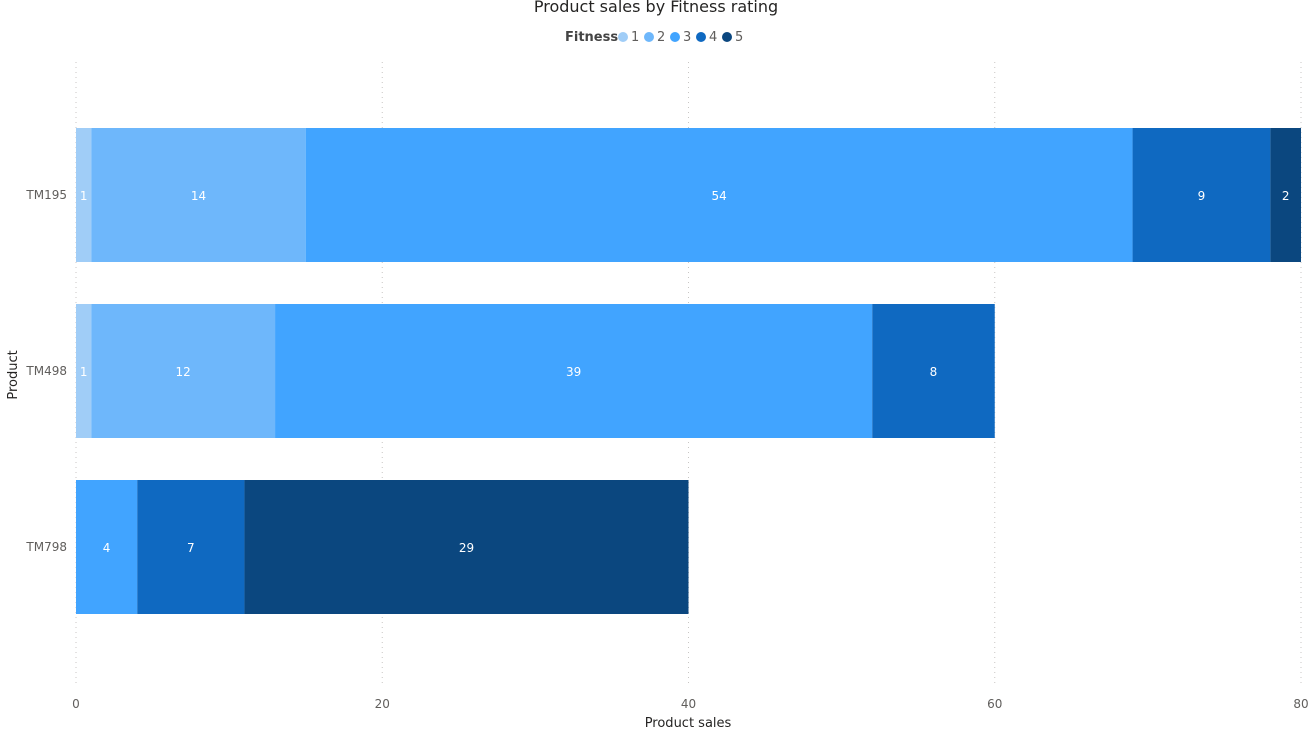 This screenshot has width=1312, height=733. I want to click on legend-title: Fitness, so click(591, 37).